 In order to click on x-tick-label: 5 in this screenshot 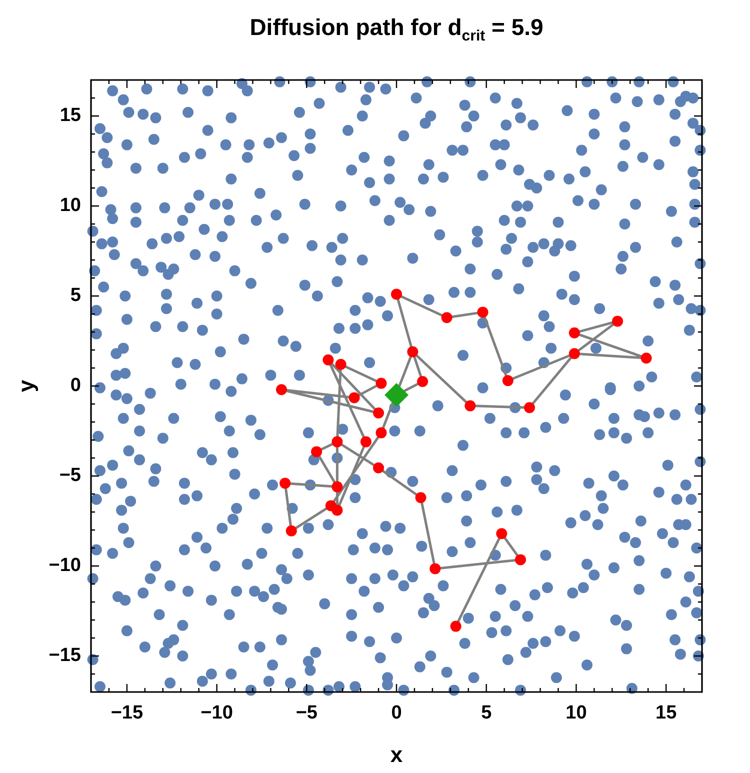, I will do `click(486, 713)`.